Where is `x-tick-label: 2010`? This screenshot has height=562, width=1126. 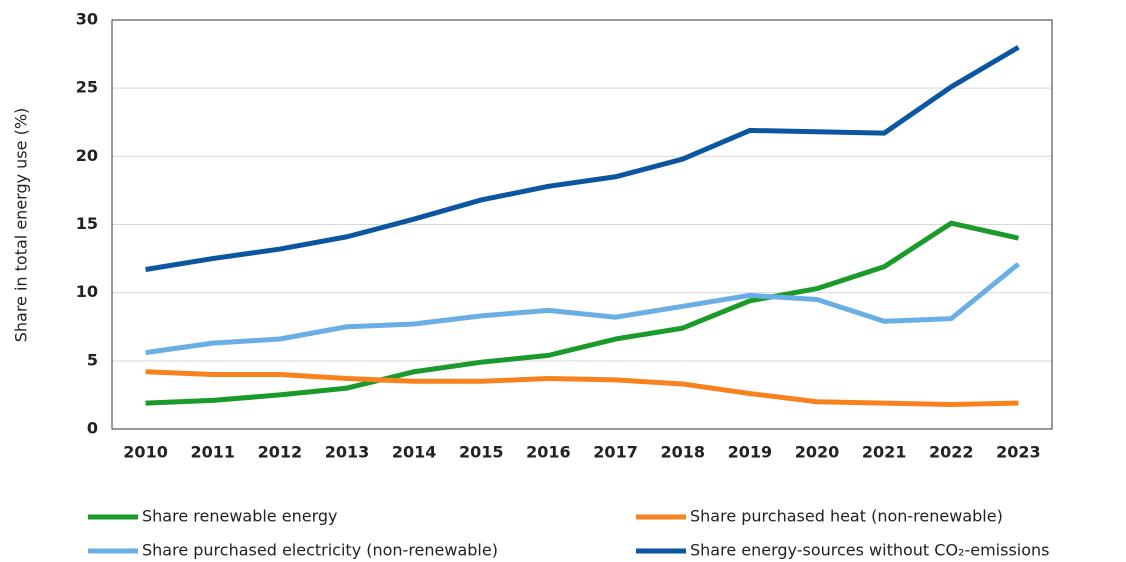 x-tick-label: 2010 is located at coordinates (145, 452).